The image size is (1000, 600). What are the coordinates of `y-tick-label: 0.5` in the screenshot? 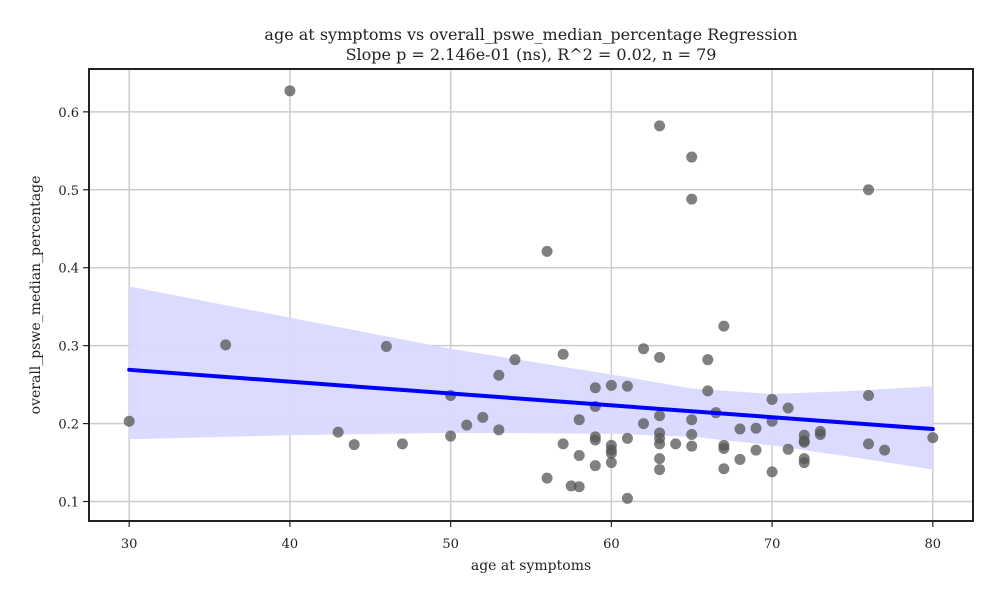 It's located at (68, 191).